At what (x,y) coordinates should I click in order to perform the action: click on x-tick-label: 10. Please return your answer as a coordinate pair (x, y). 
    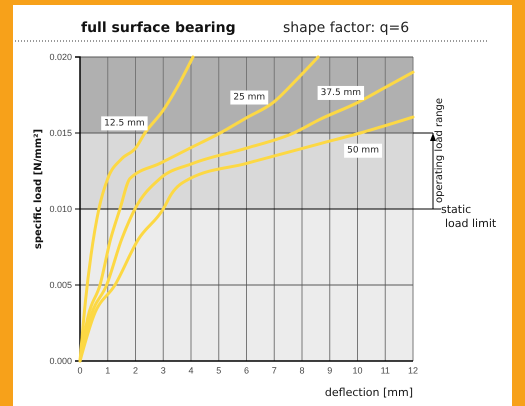
    Looking at the image, I should click on (357, 370).